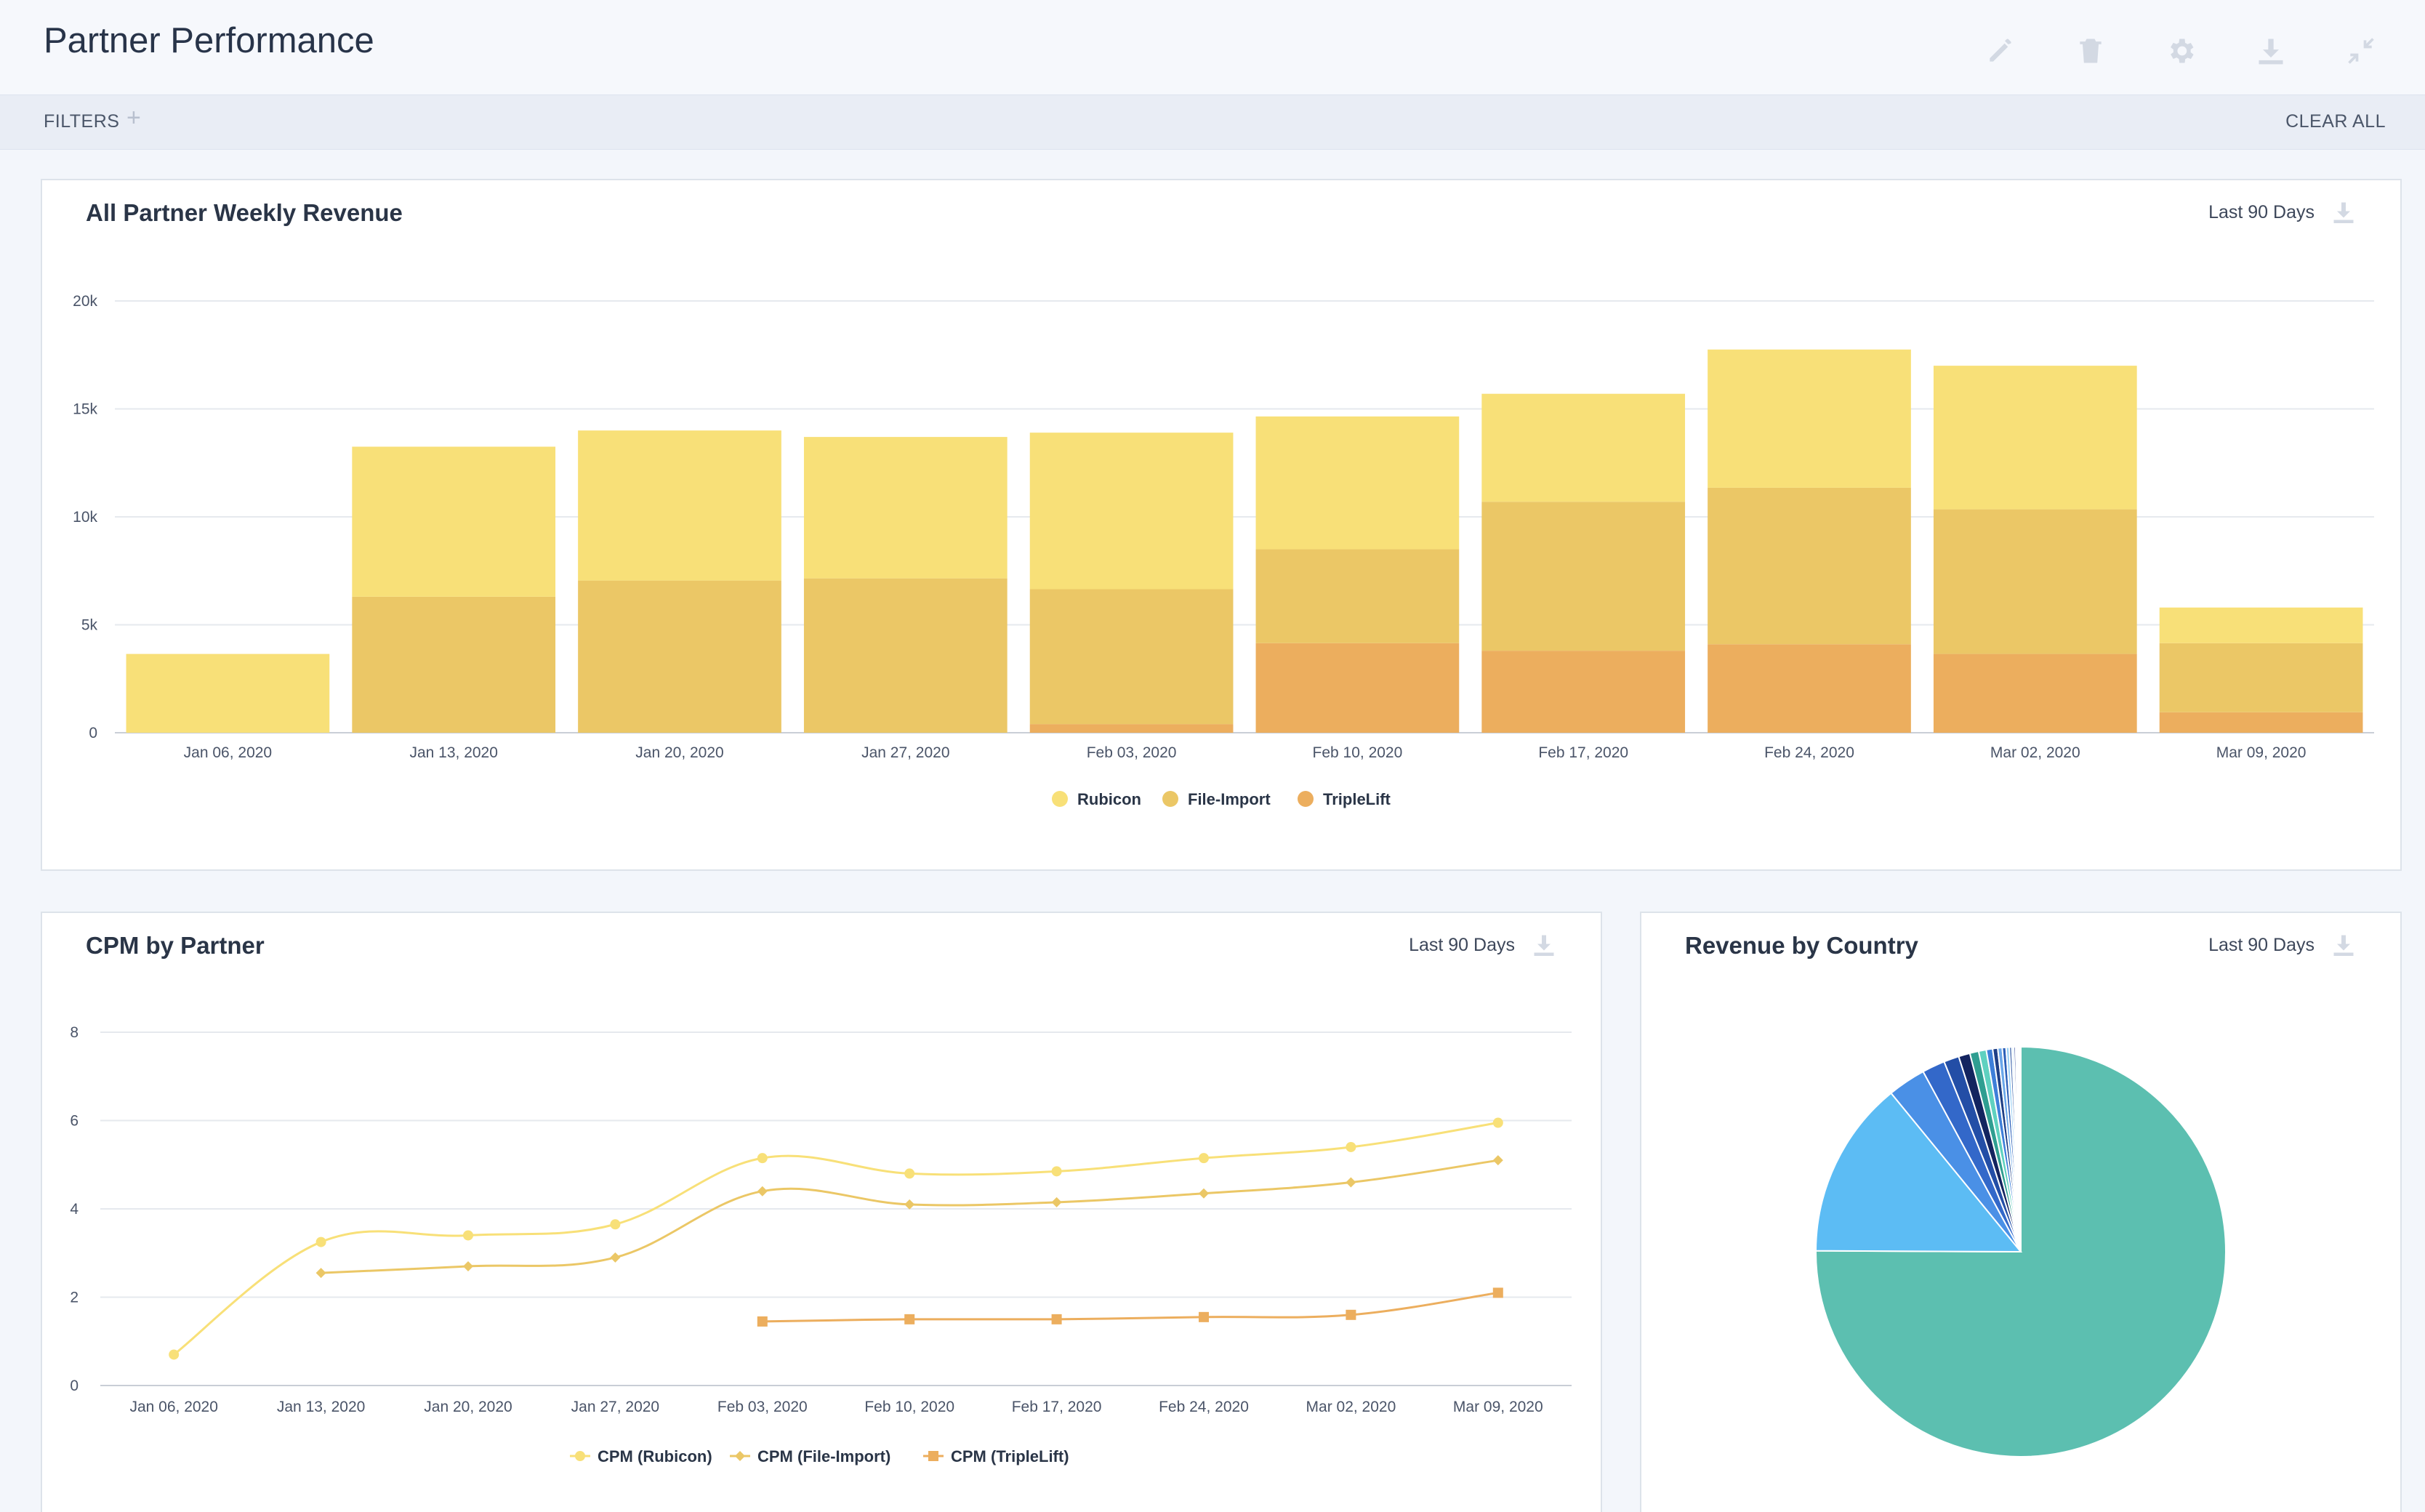 The image size is (2425, 1512). What do you see at coordinates (85, 301) in the screenshot?
I see `y-tick-label: 20k` at bounding box center [85, 301].